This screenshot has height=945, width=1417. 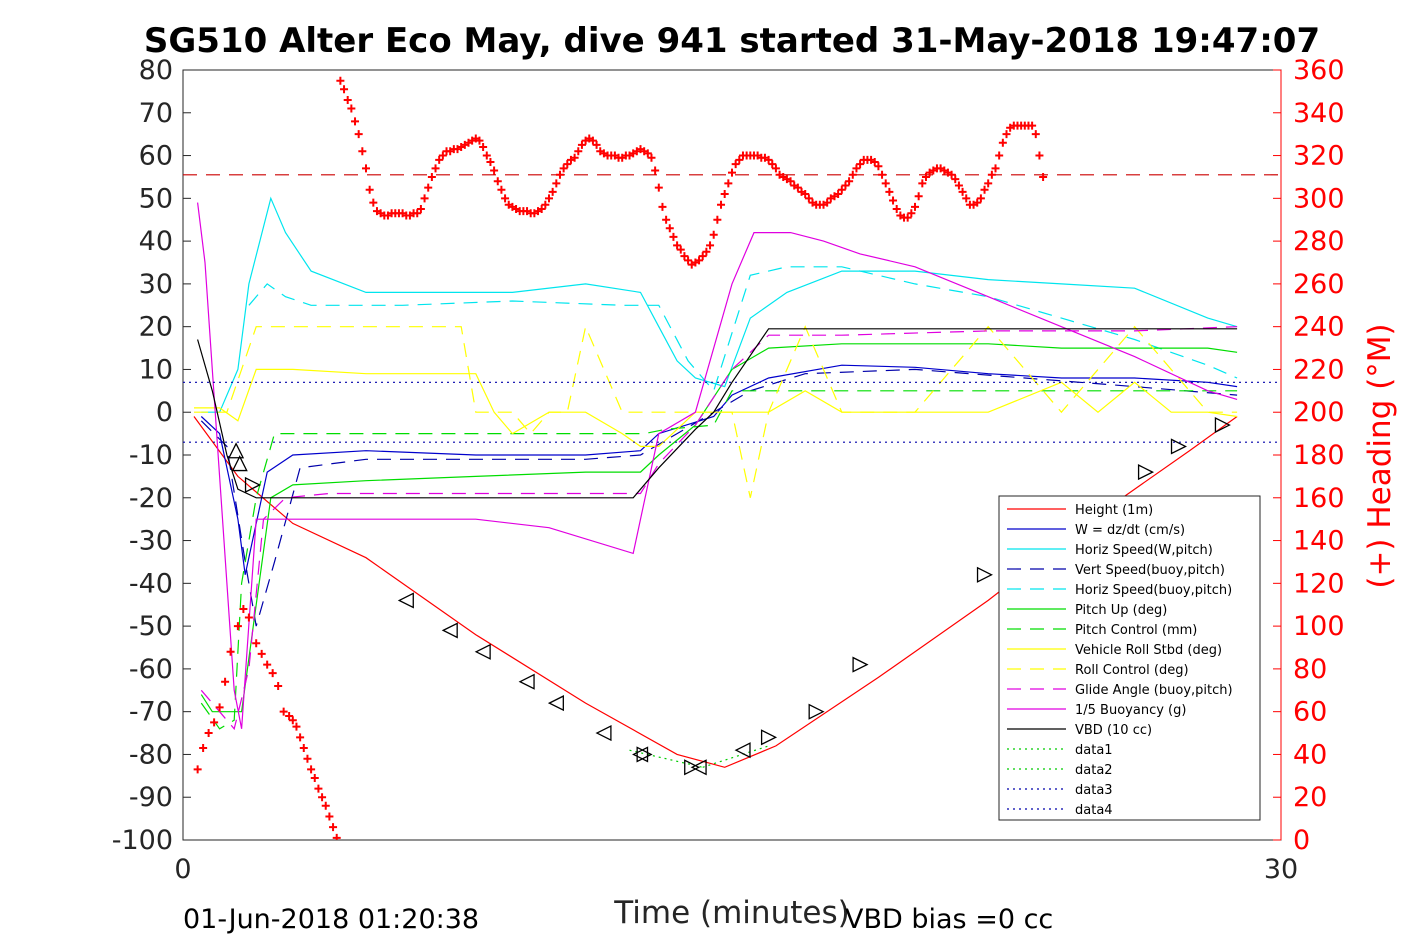 What do you see at coordinates (1319, 284) in the screenshot?
I see `y-right-tick-label: 260` at bounding box center [1319, 284].